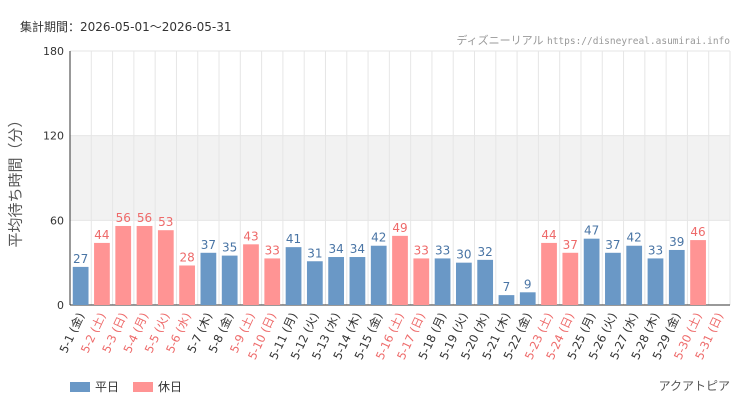 The image size is (750, 410). Describe the element at coordinates (143, 386) in the screenshot. I see `legend-swatch-holiday` at that location.